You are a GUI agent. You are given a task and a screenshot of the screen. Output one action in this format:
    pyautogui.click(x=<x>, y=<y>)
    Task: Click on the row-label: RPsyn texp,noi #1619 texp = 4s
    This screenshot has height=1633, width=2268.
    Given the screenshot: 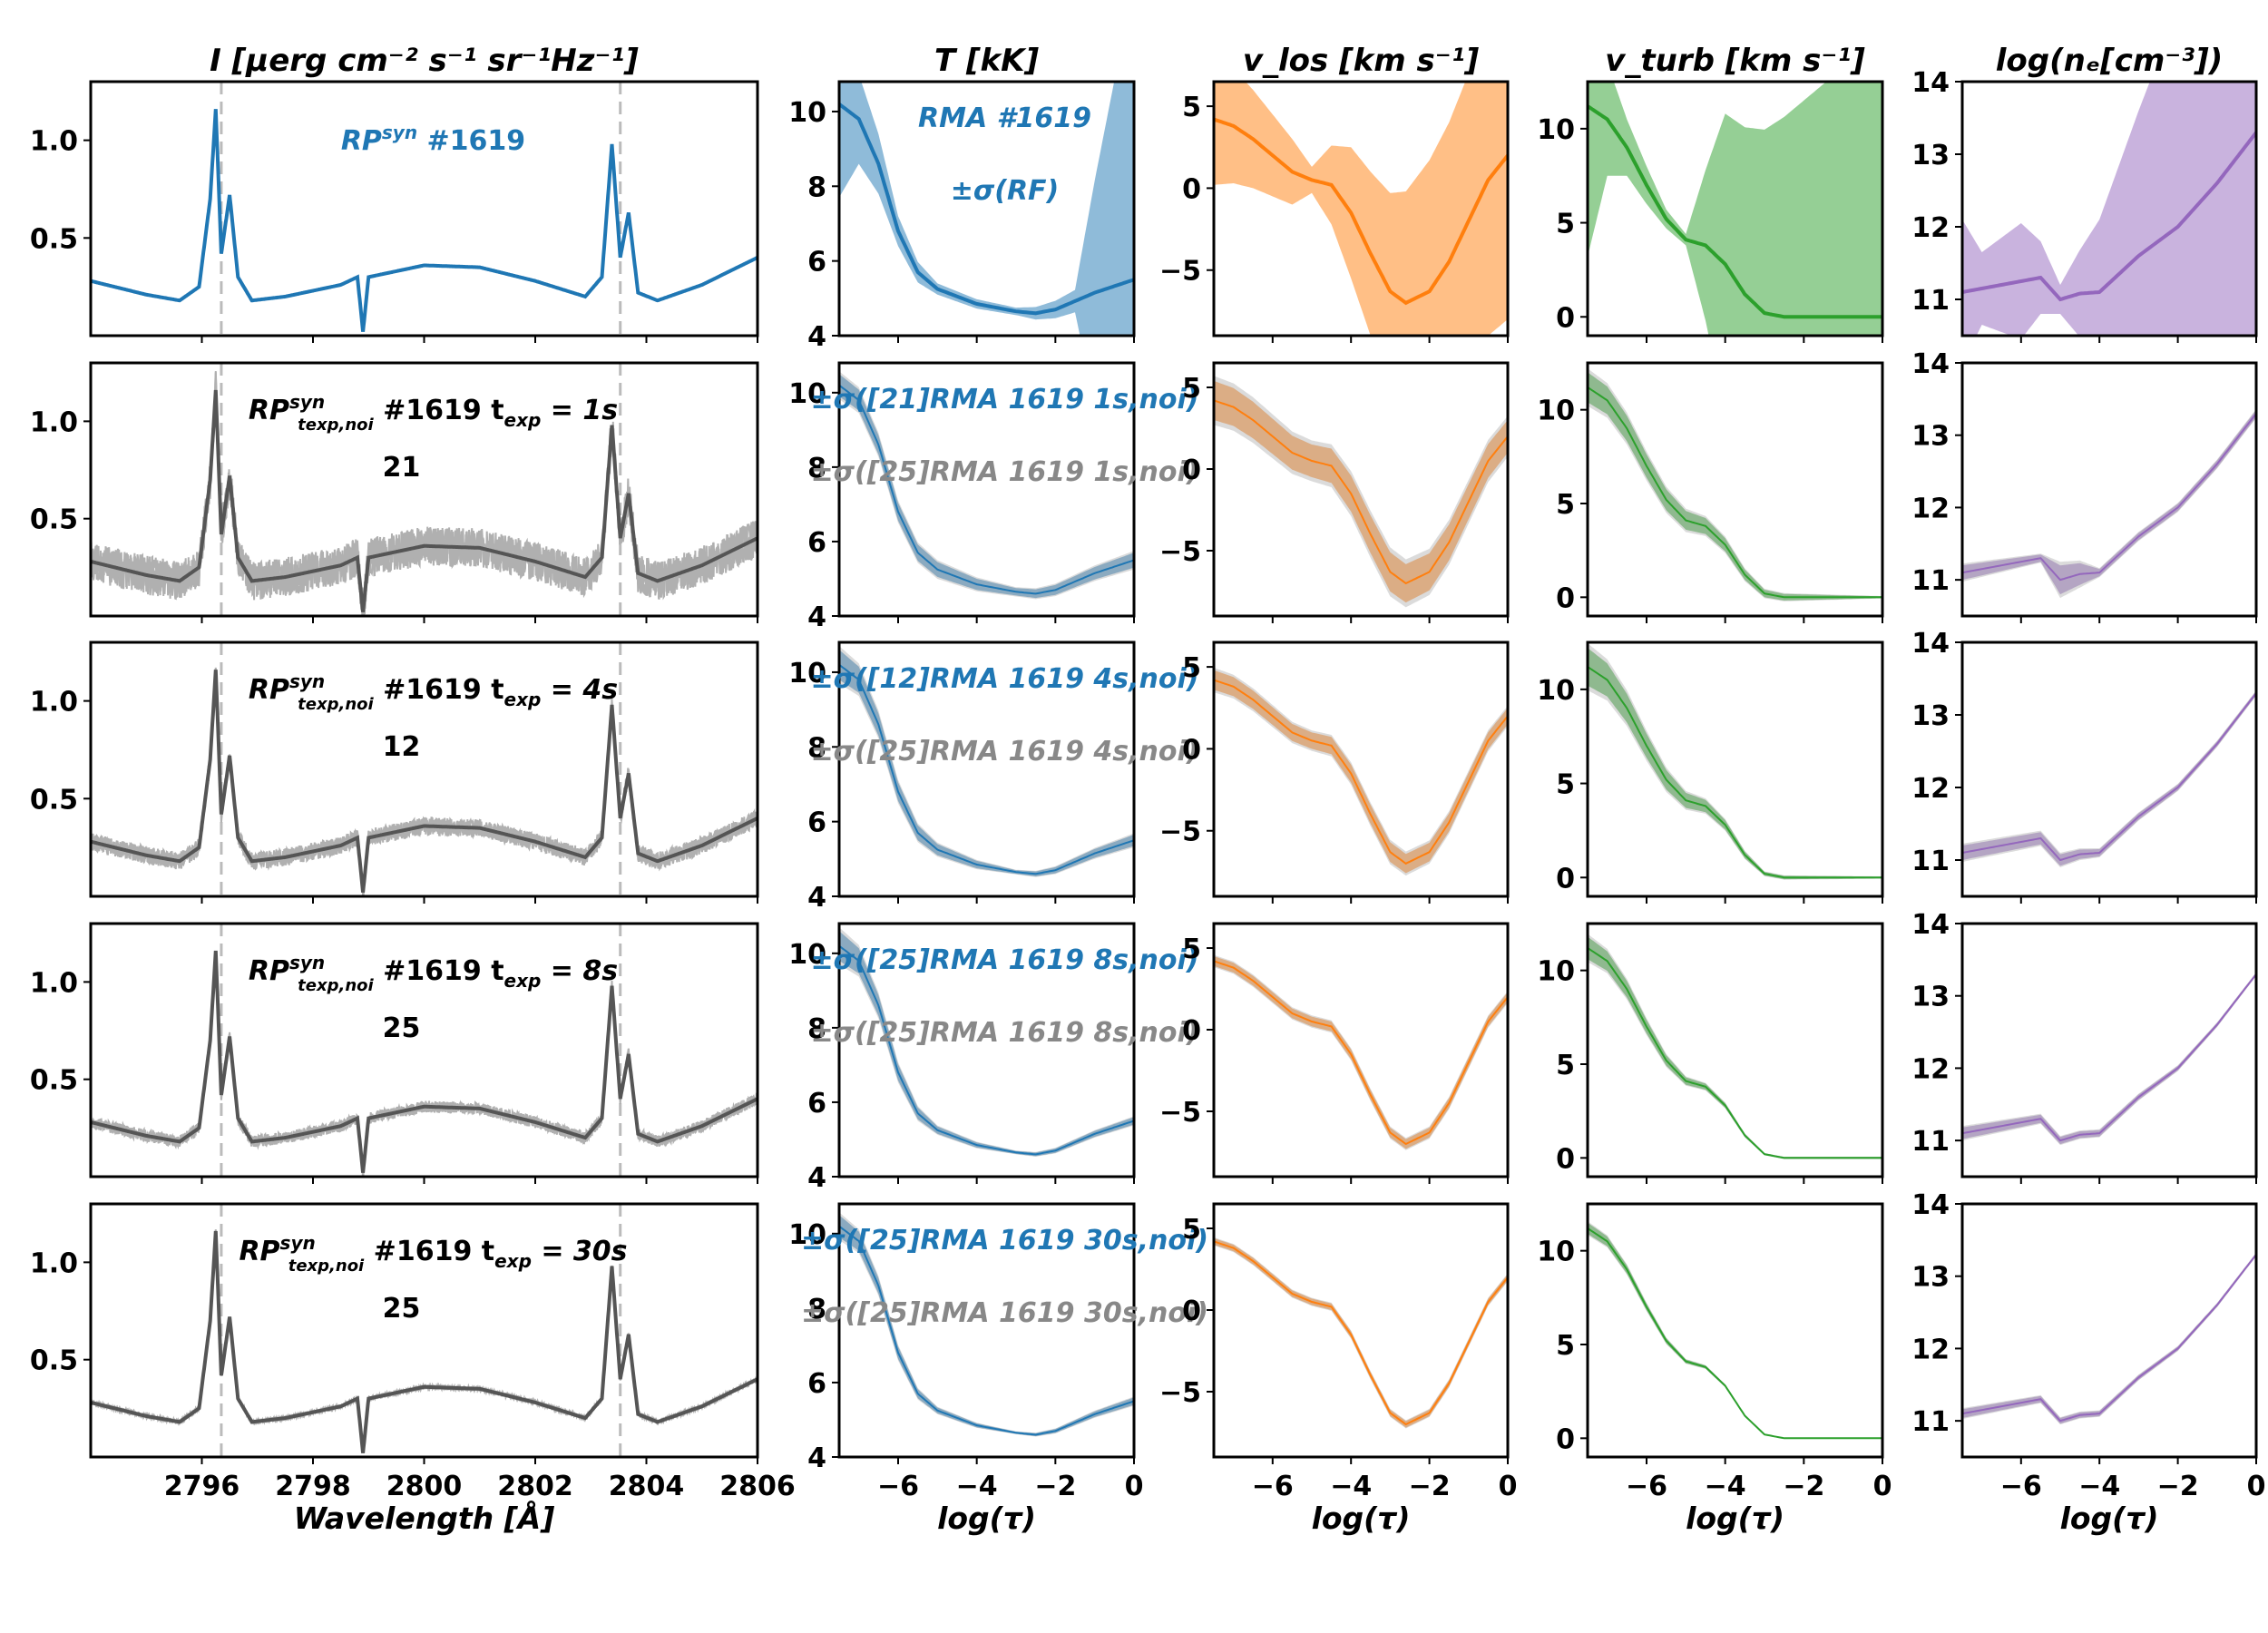 What is the action you would take?
    pyautogui.click(x=434, y=692)
    